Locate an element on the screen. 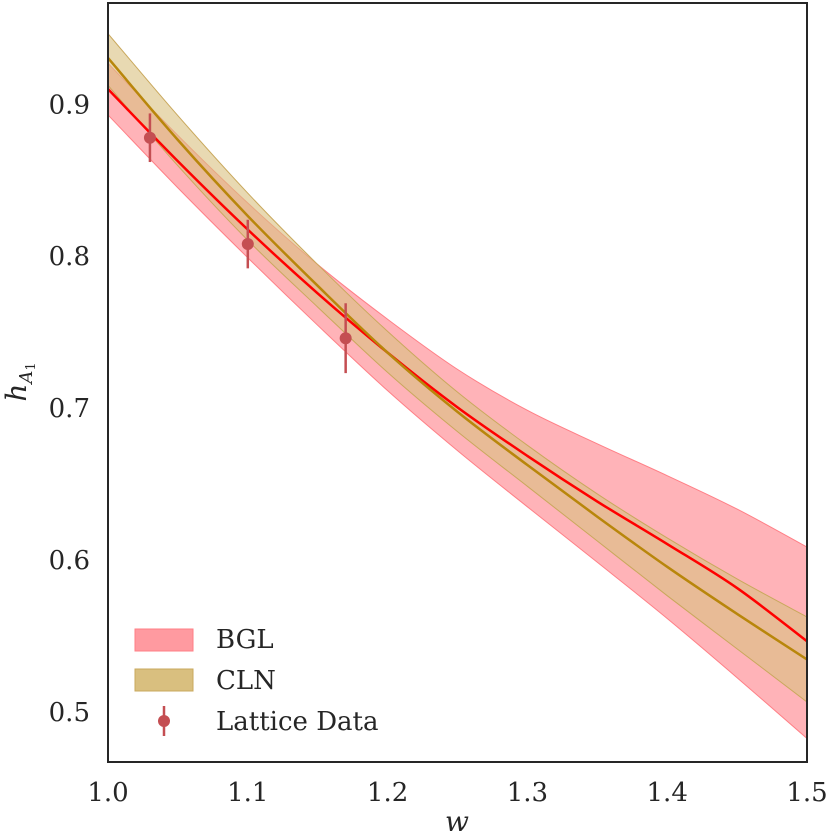 The image size is (830, 836). x-tick-label: 1.4 is located at coordinates (667, 793).